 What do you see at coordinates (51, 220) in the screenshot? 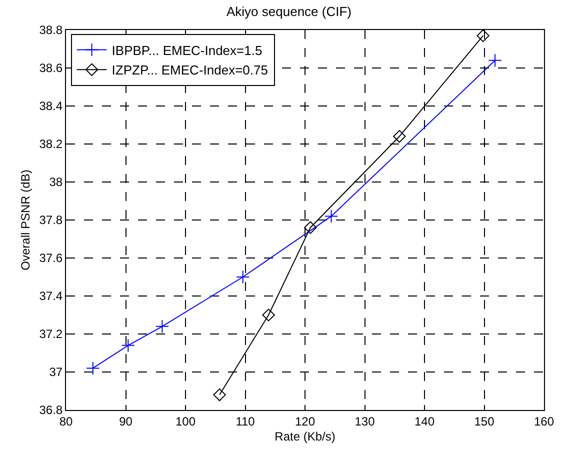
I see `y-tick-label: 37.8` at bounding box center [51, 220].